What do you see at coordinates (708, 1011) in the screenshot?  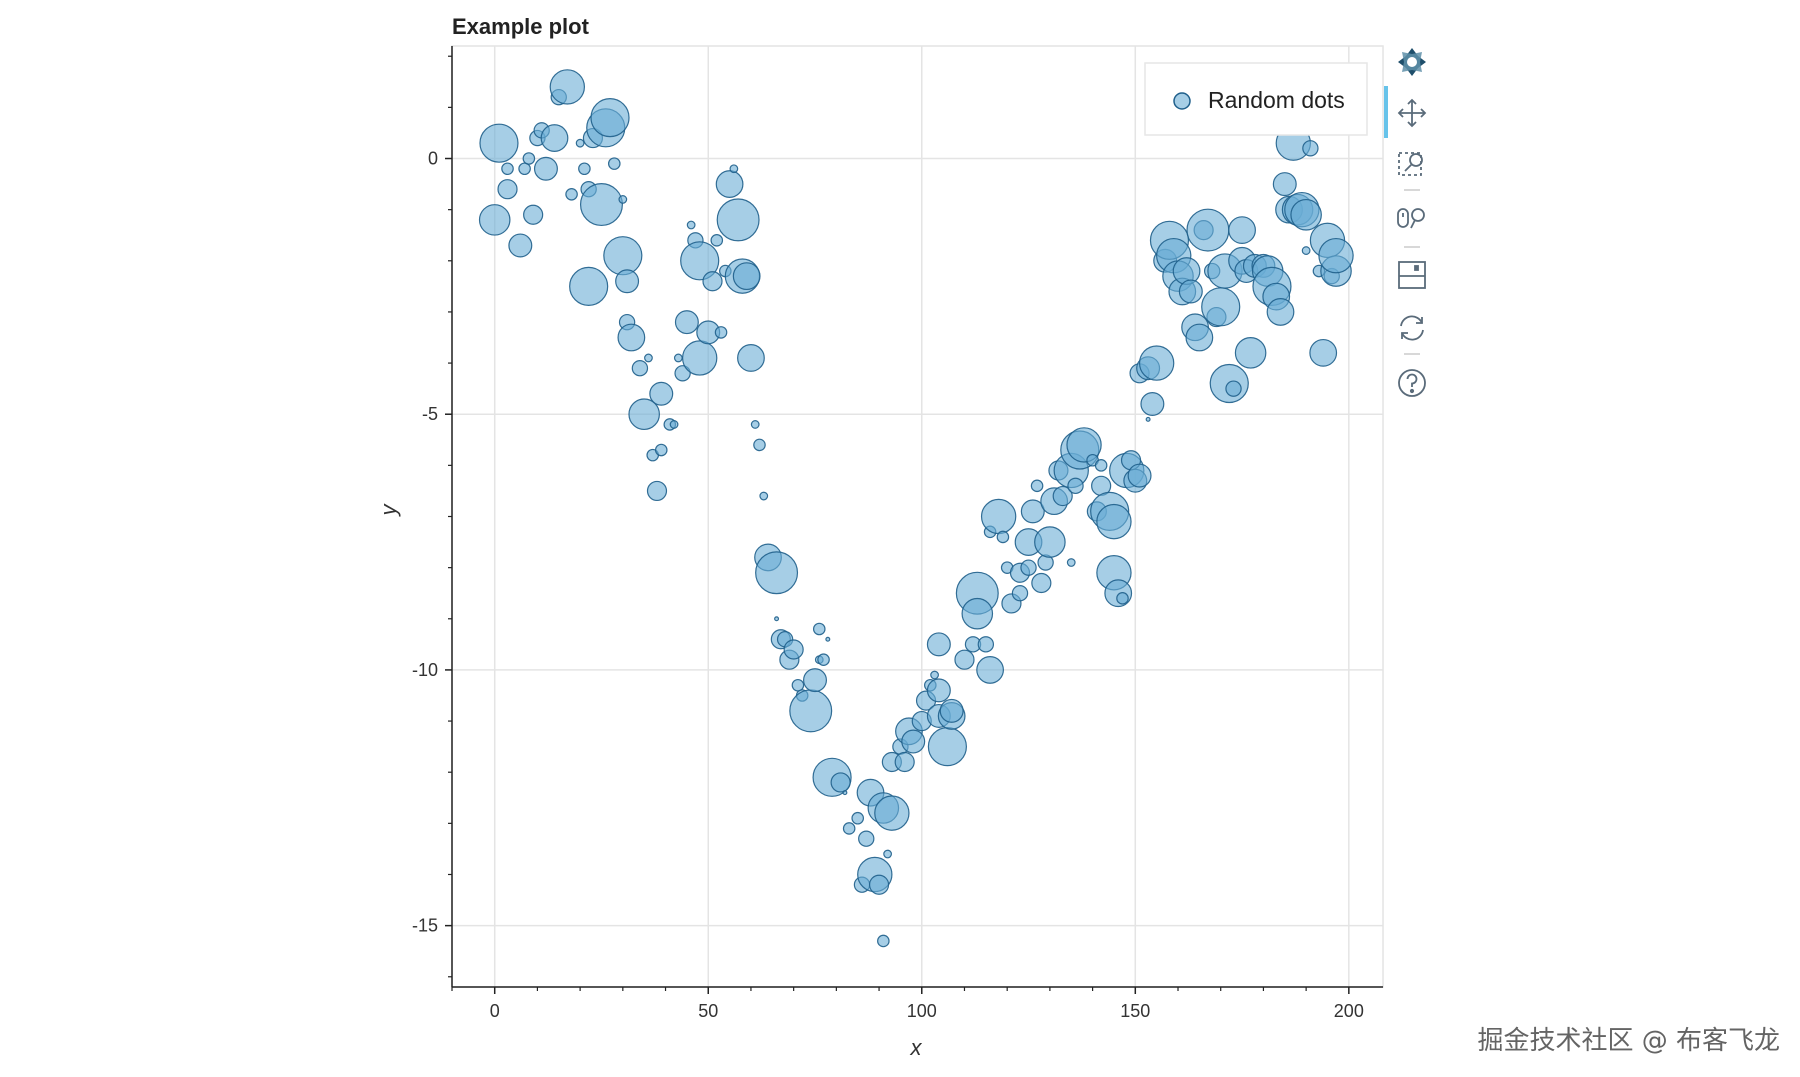 I see `x-tick-label: 50` at bounding box center [708, 1011].